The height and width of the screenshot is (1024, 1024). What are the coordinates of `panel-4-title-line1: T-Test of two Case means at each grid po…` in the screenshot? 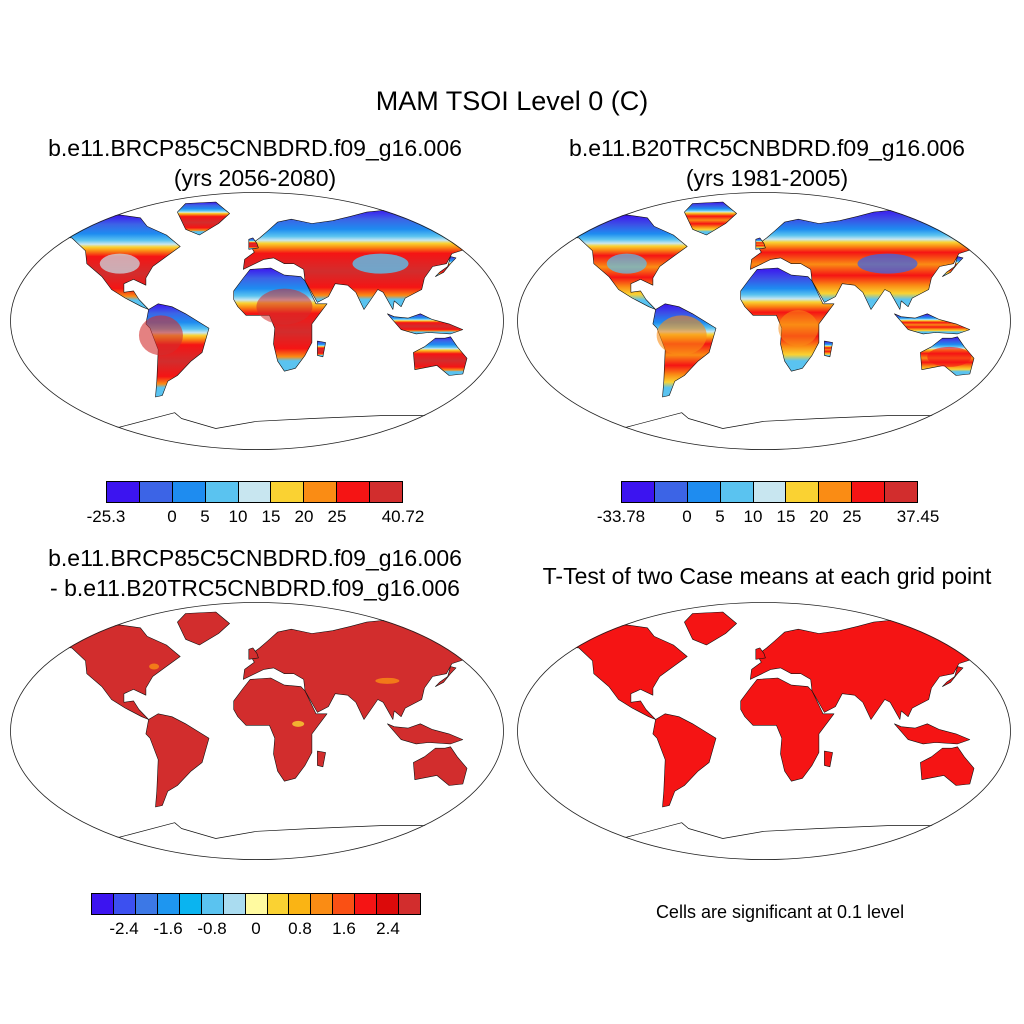 It's located at (767, 576).